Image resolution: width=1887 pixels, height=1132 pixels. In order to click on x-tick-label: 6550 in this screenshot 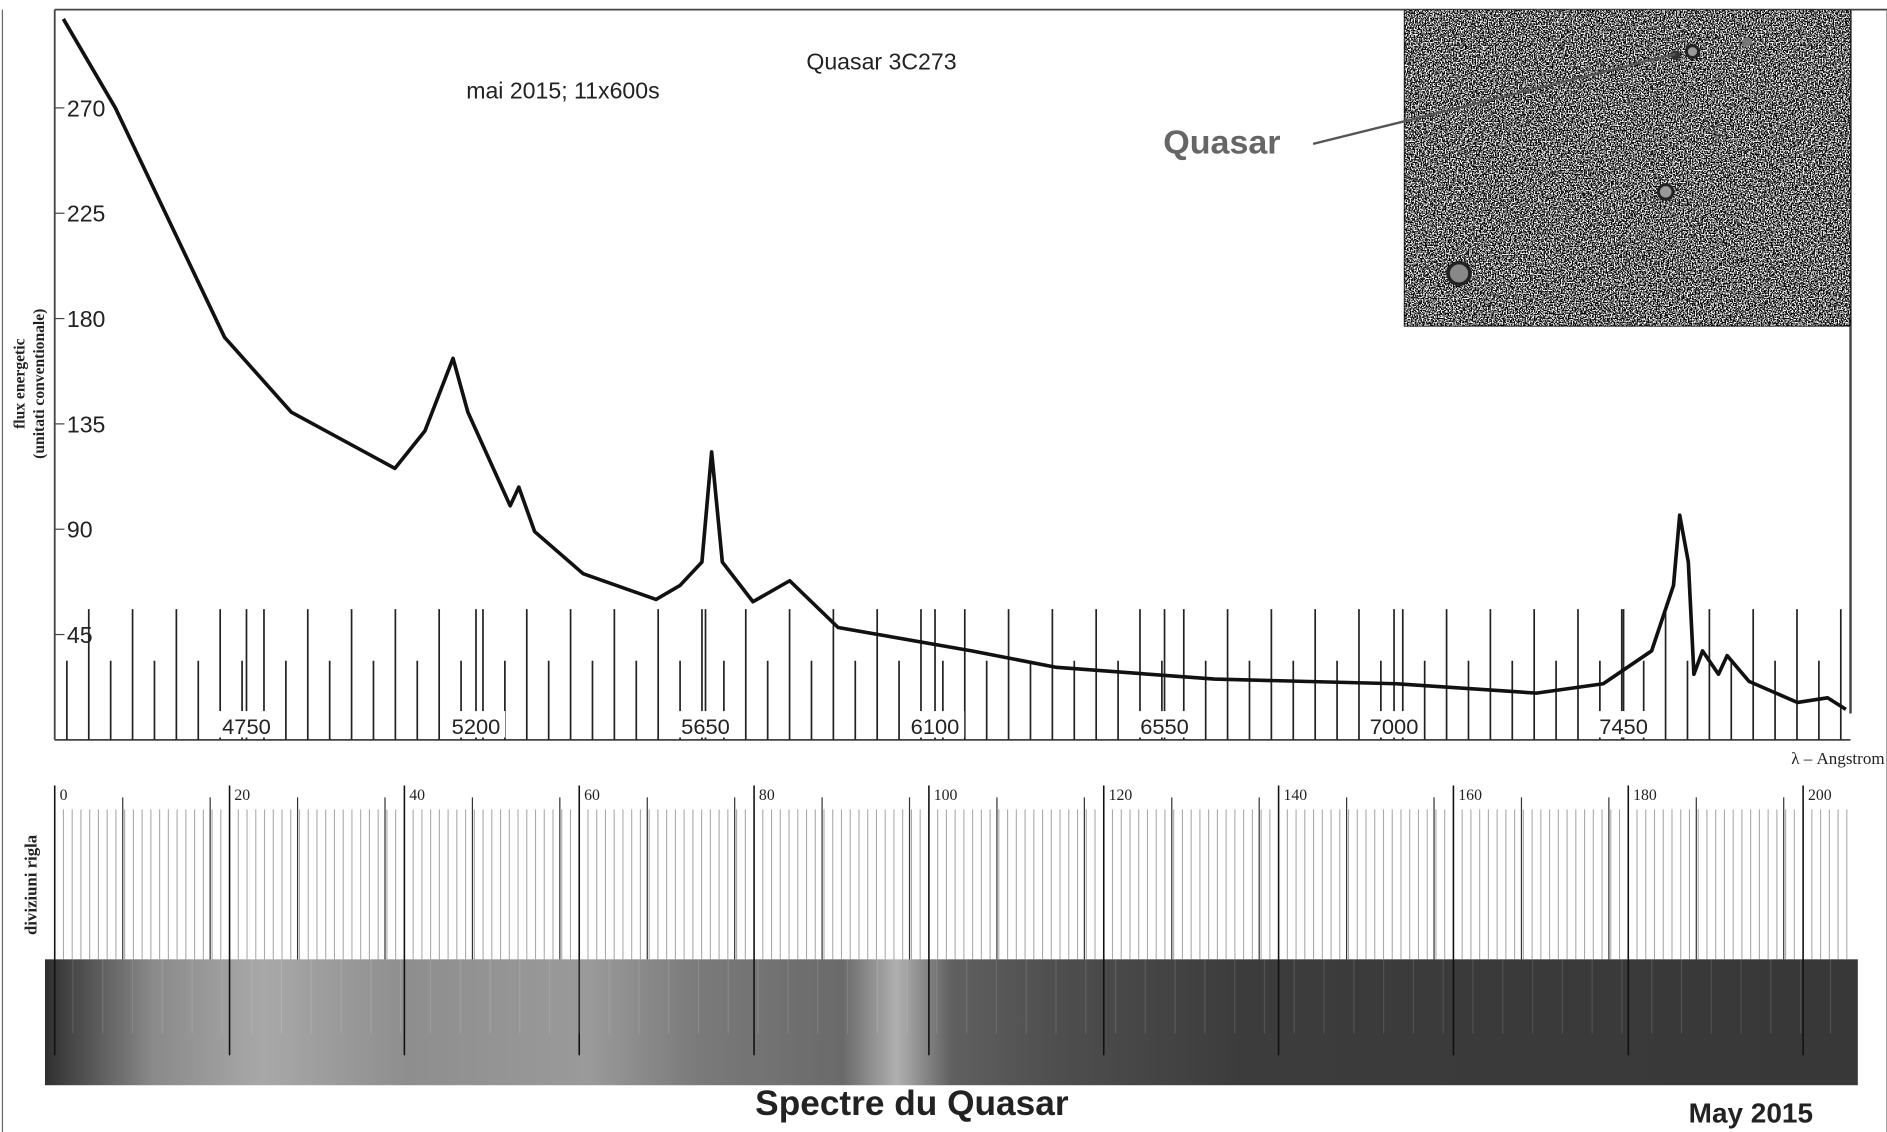, I will do `click(1164, 726)`.